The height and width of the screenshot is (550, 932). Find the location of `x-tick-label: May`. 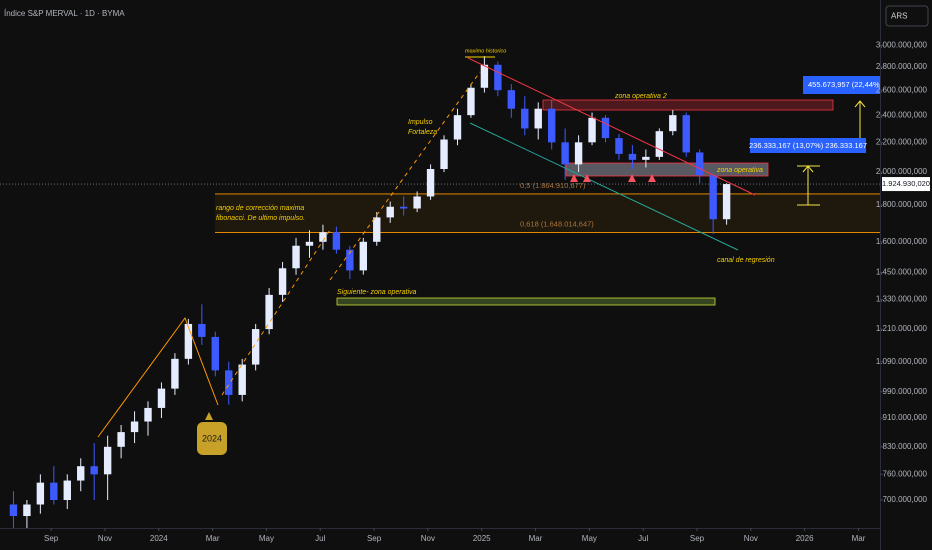

x-tick-label: May is located at coordinates (266, 538).